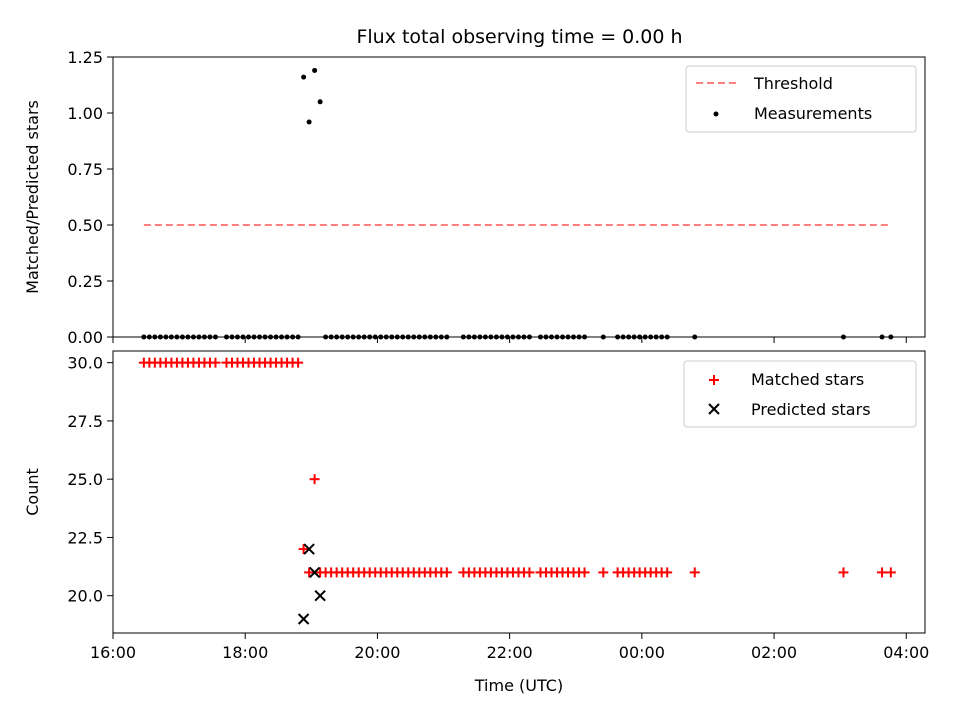 The image size is (960, 720). Describe the element at coordinates (85, 225) in the screenshot. I see `top-y-tick-label: 0.50` at that location.